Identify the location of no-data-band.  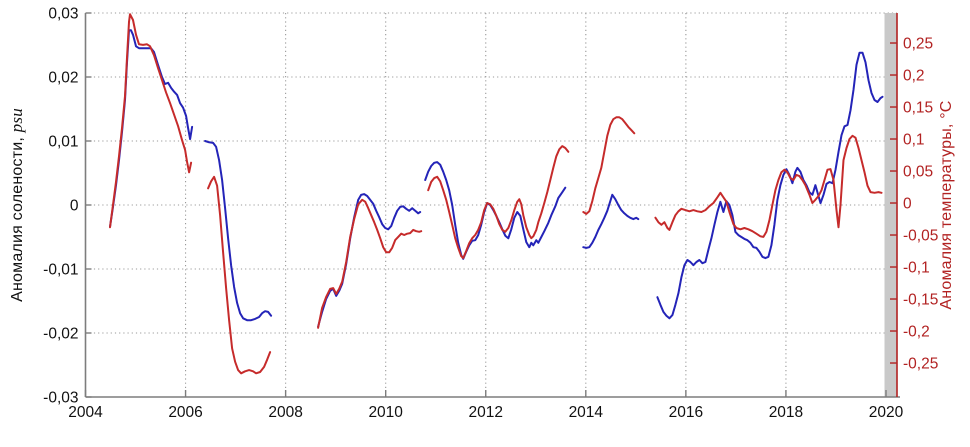
(890, 205).